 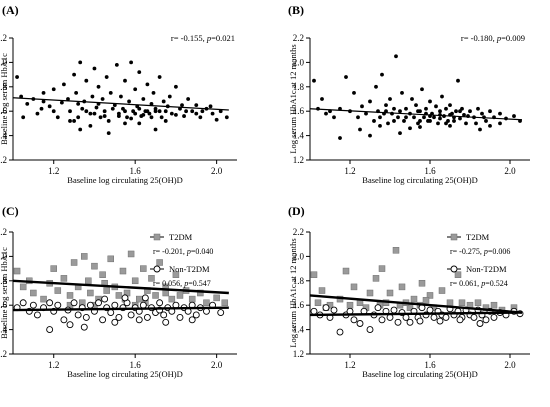 I want to click on legend-stat: r= 0.061, p=0.524, so click(x=479, y=283).